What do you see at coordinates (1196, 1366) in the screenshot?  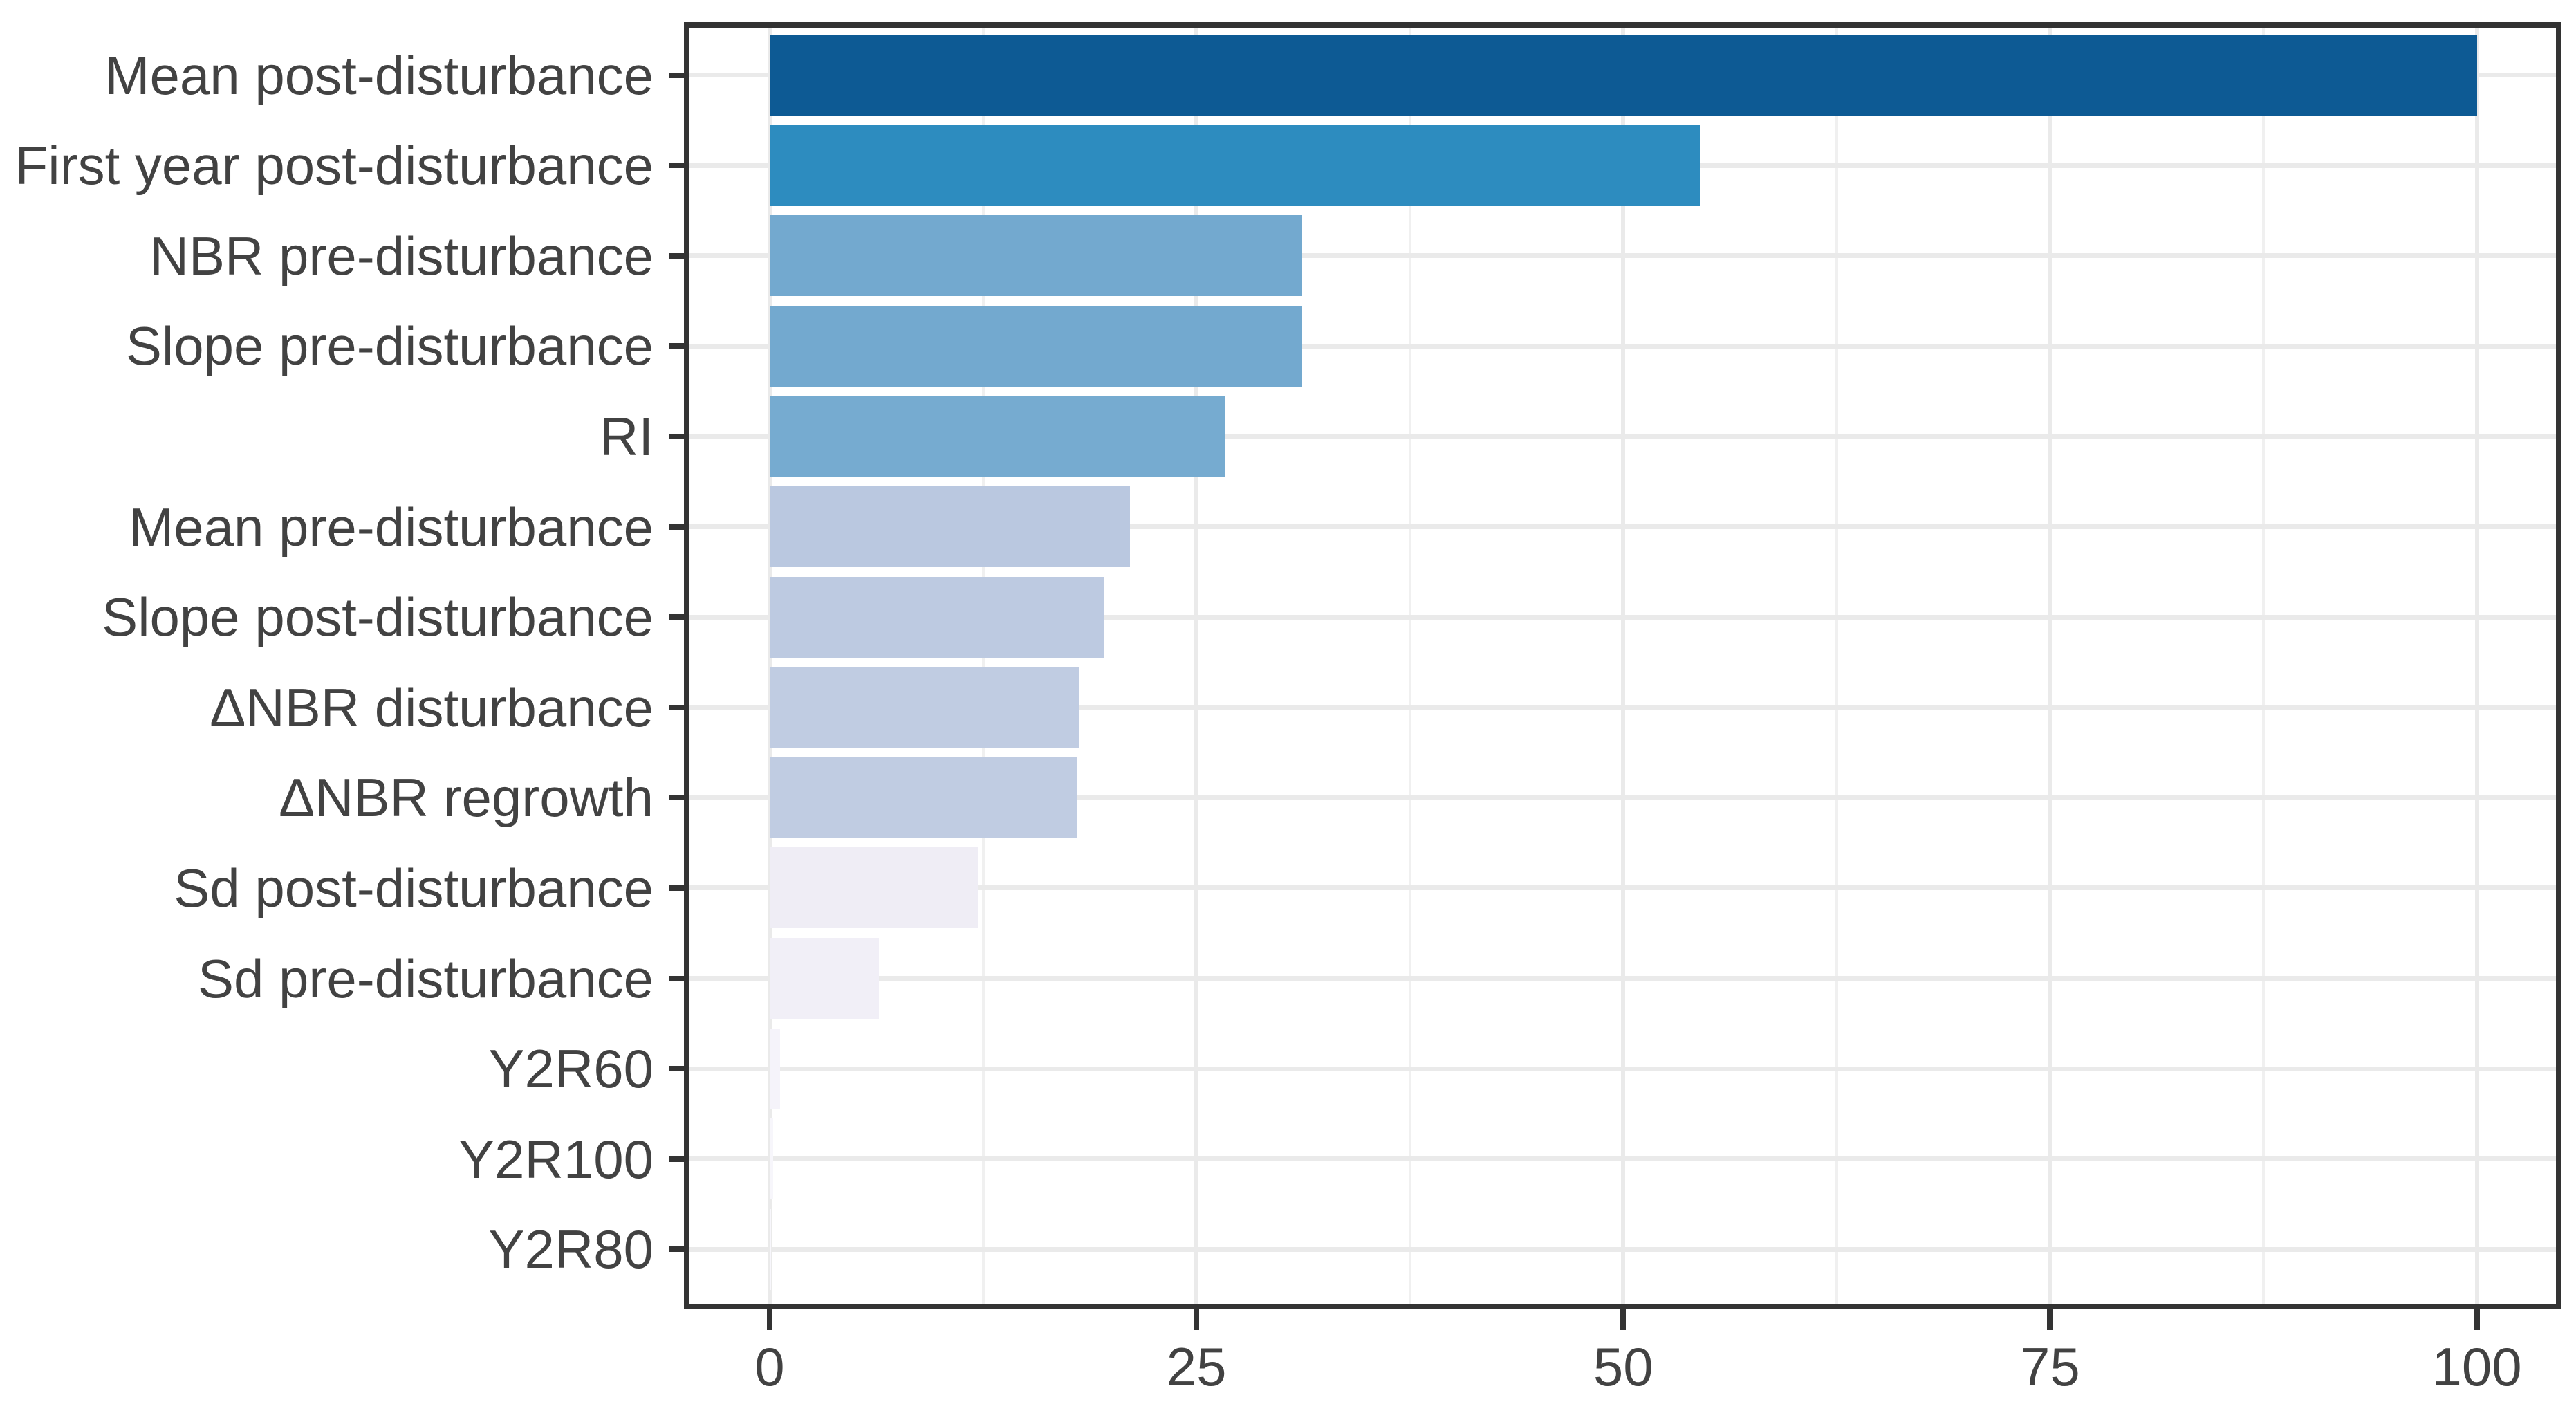 I see `x-axis-label: 25` at bounding box center [1196, 1366].